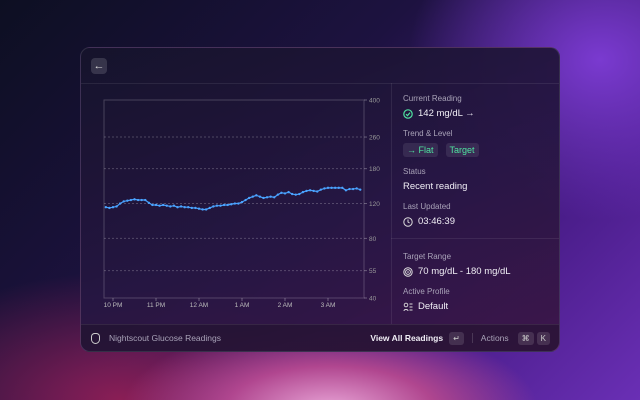 Image resolution: width=640 pixels, height=400 pixels. I want to click on extension-title: Nightscout Glucose Readings, so click(165, 338).